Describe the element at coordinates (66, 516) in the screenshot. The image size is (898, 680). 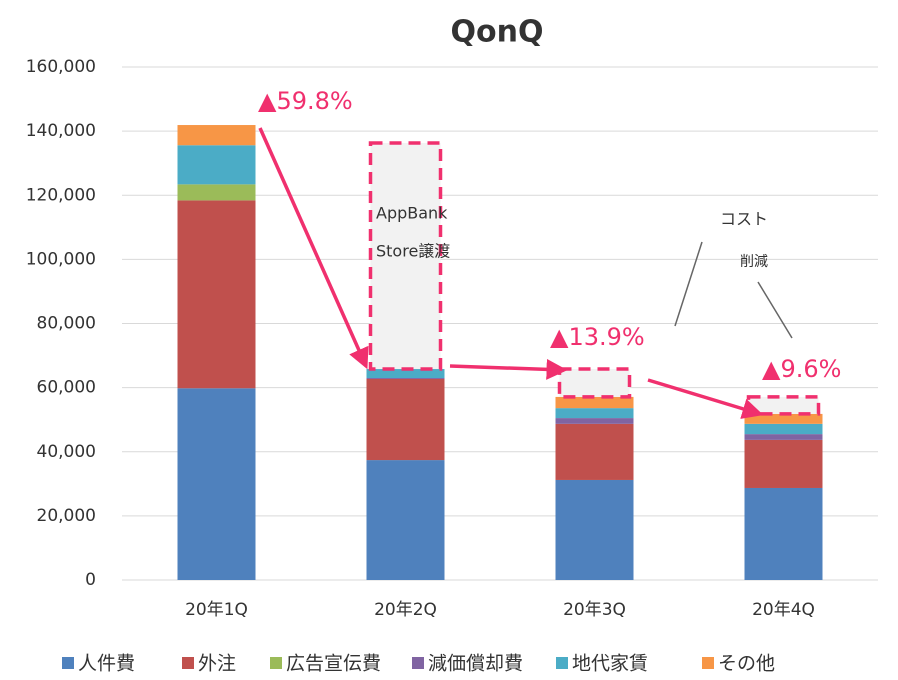
I see `y-tick-label: 20,000` at that location.